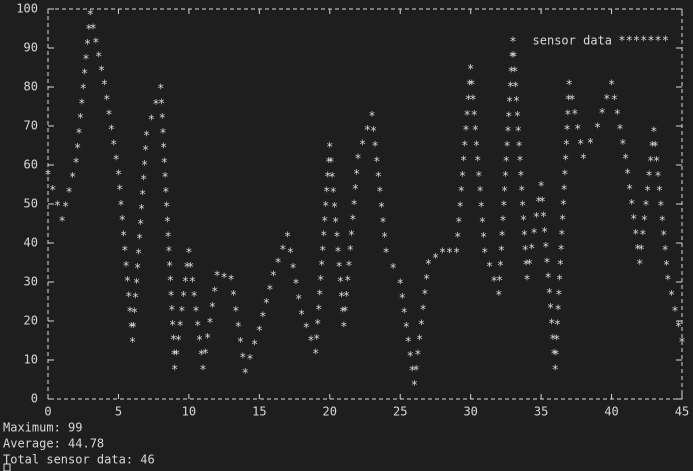  Describe the element at coordinates (31, 282) in the screenshot. I see `y-tick-label: 30` at that location.